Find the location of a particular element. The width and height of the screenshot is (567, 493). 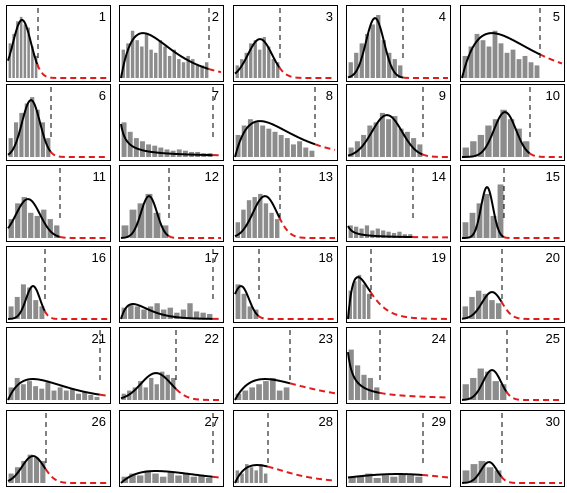

panel-number: 29 is located at coordinates (439, 421).